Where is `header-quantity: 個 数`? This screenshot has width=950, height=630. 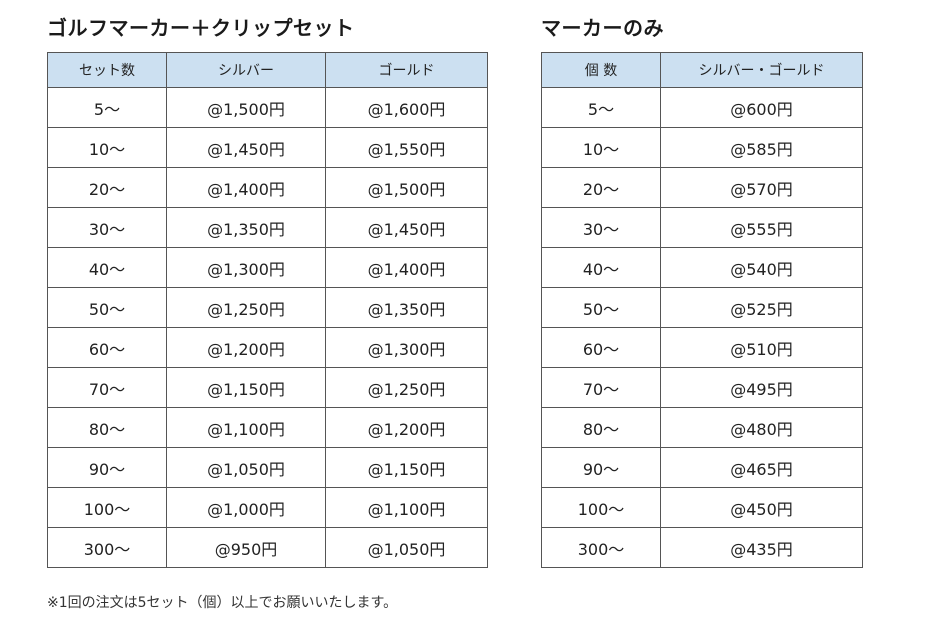 header-quantity: 個 数 is located at coordinates (601, 70).